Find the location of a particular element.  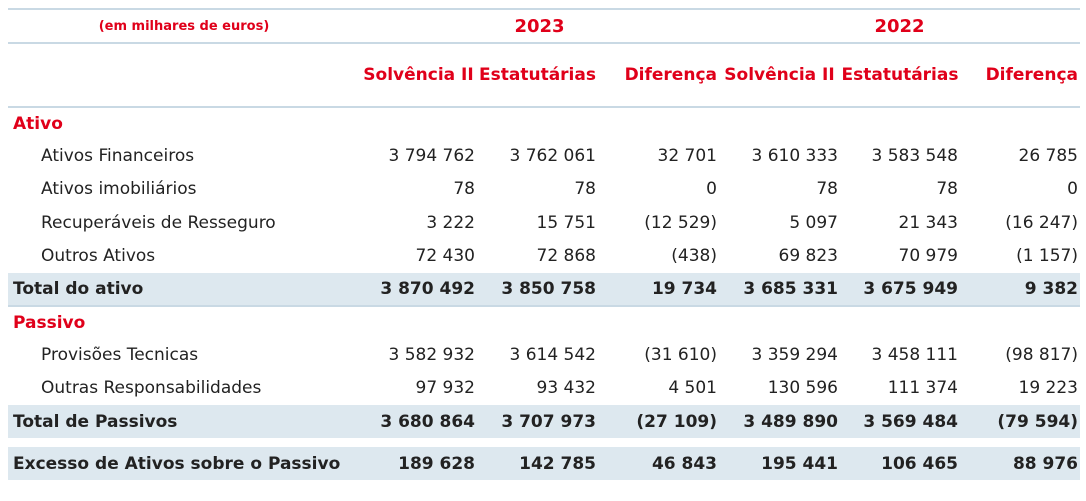

row-label: Recuperáveis de Resseguro is located at coordinates (158, 222).